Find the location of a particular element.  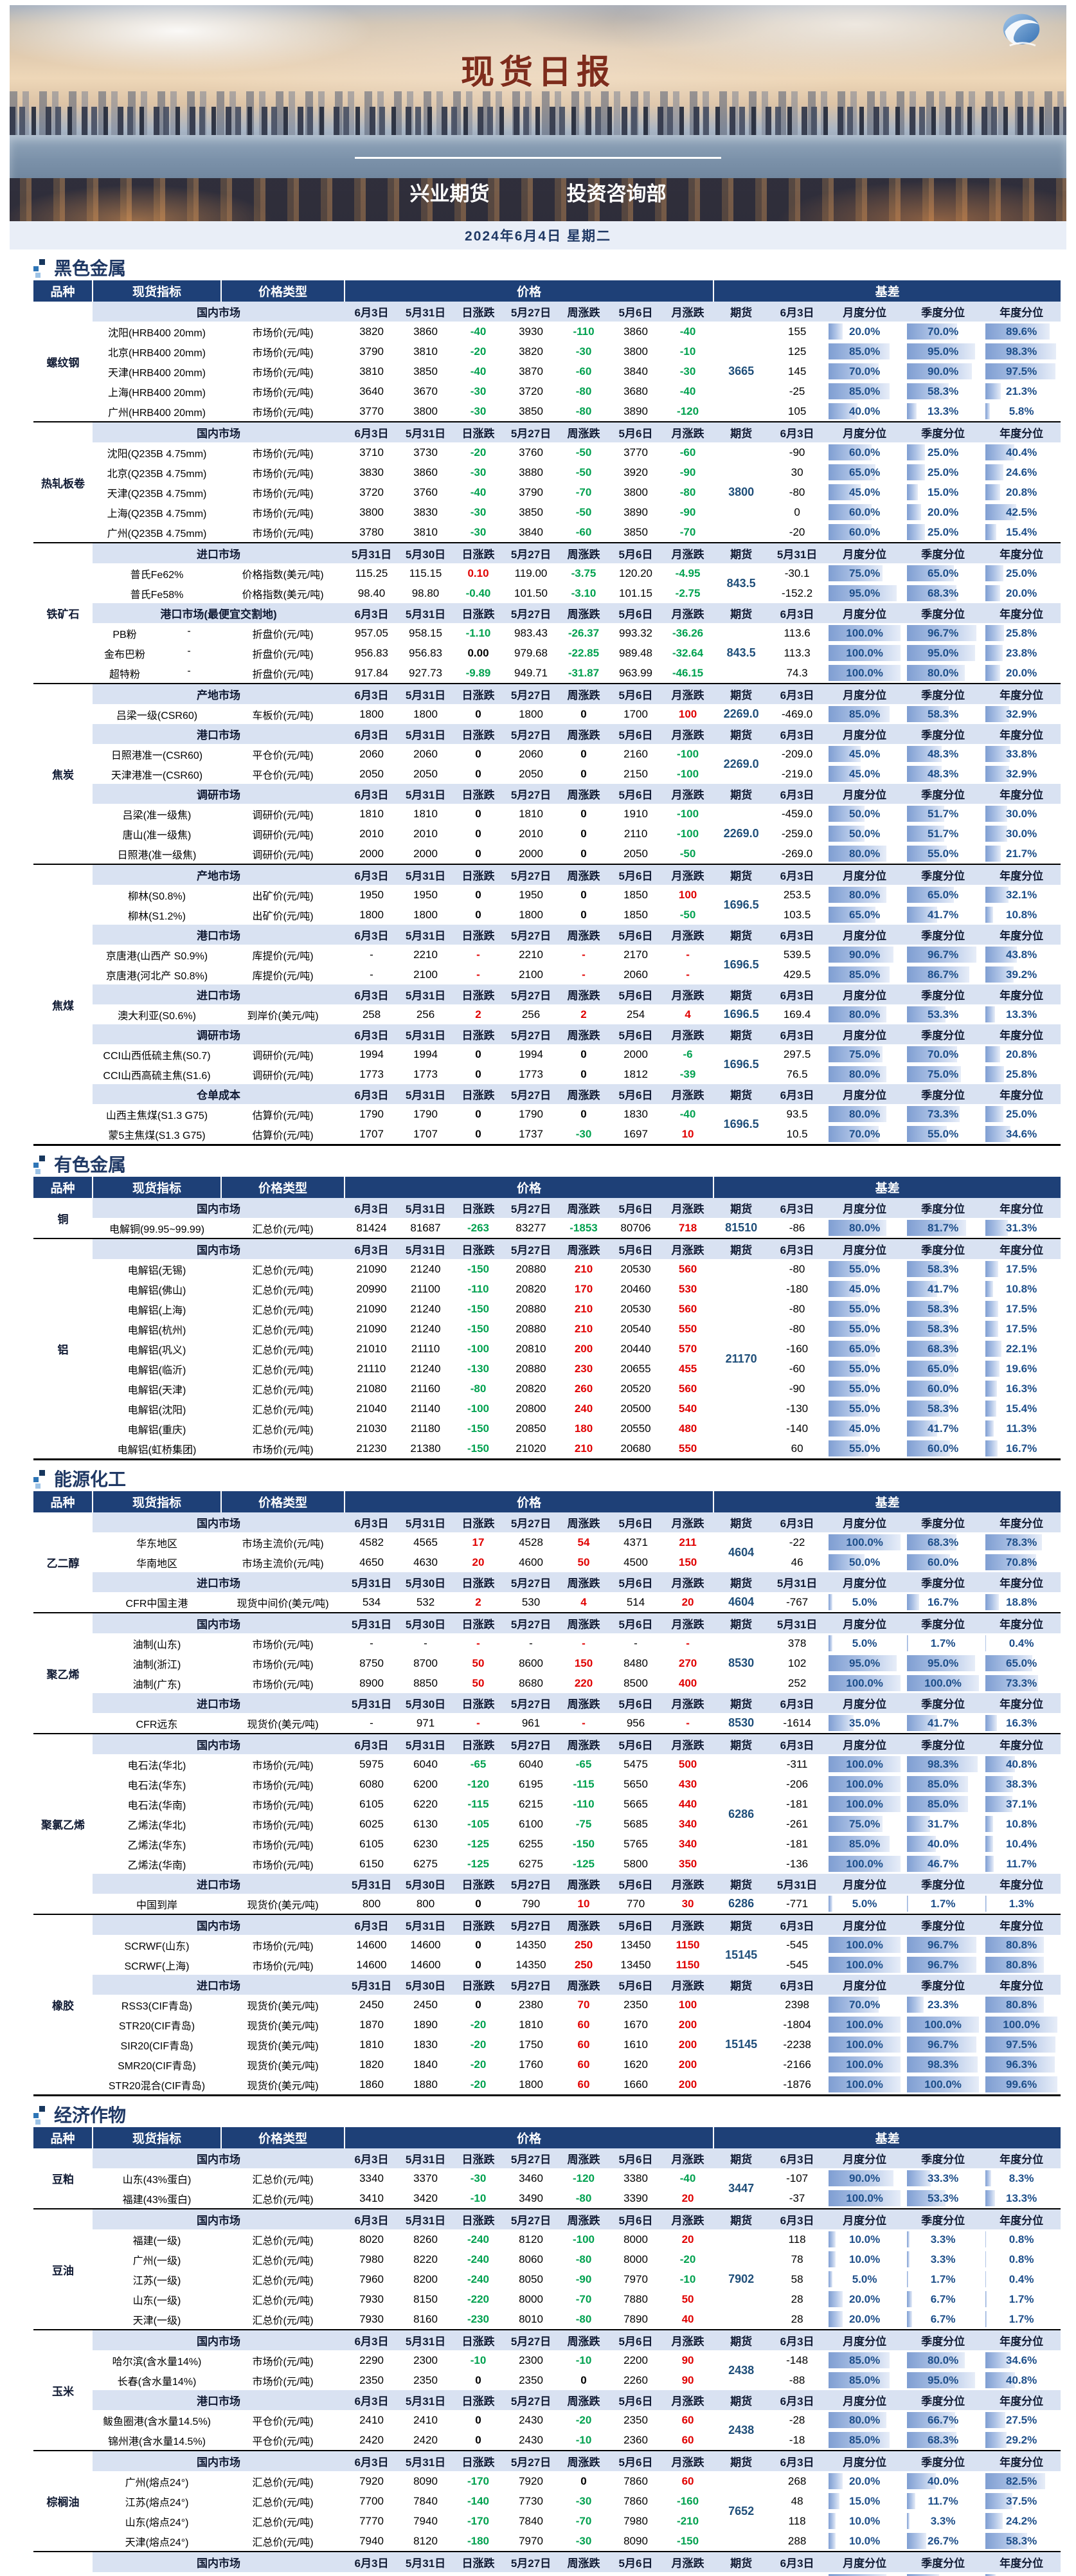

percentile-bar-wrap: 80.8% is located at coordinates (1021, 2005).